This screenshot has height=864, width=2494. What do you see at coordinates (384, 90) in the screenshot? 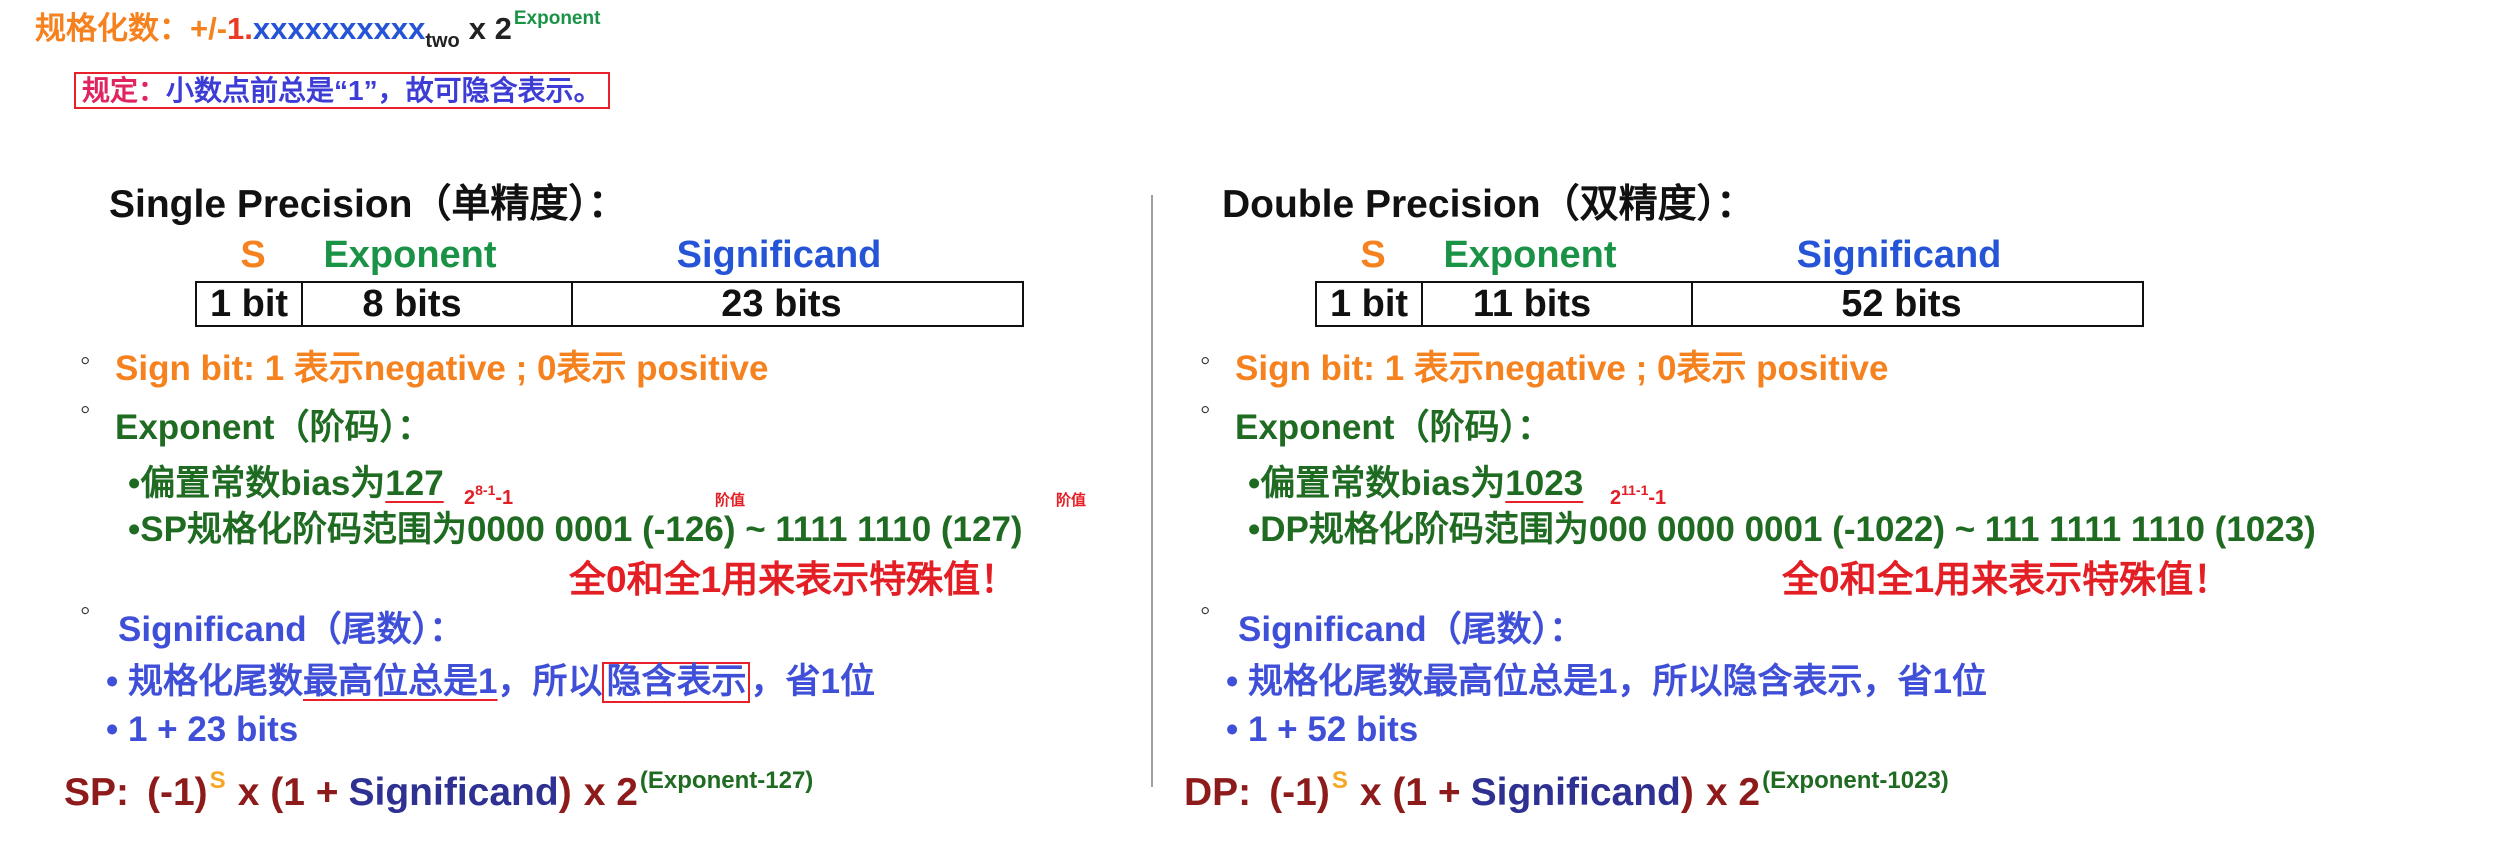
I see `rule-text: 小数点前总是“1”，故可隐含表示。` at bounding box center [384, 90].